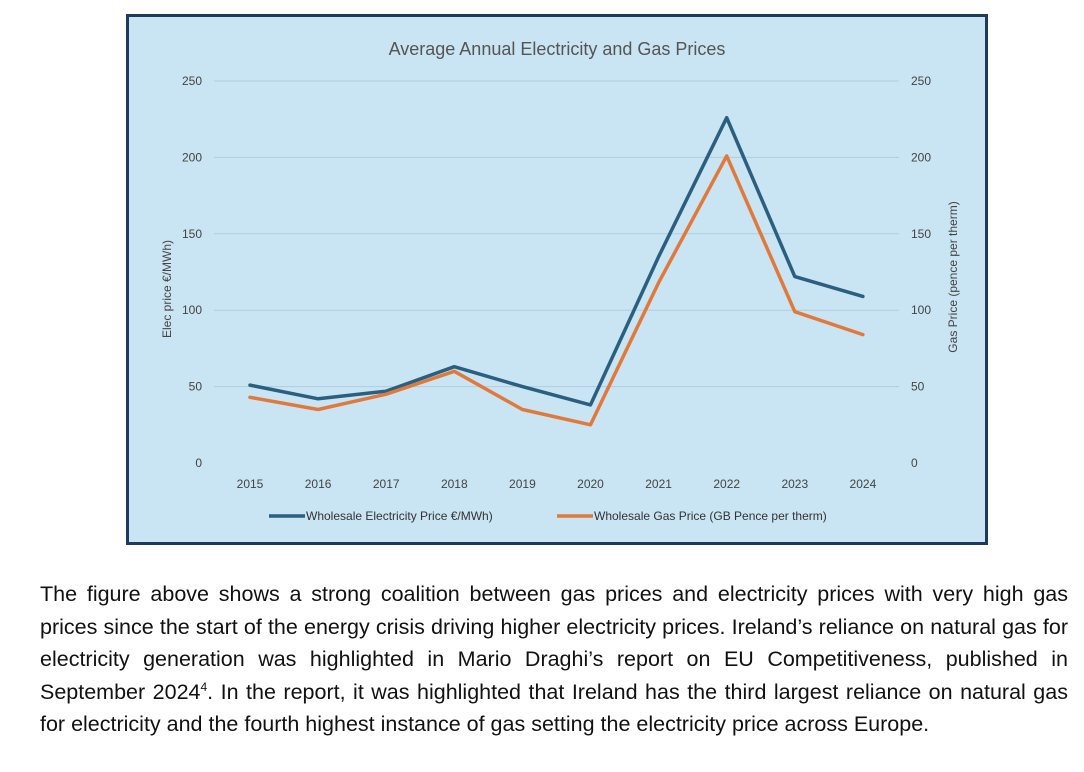  Describe the element at coordinates (658, 484) in the screenshot. I see `x-tick-label: 2021` at that location.